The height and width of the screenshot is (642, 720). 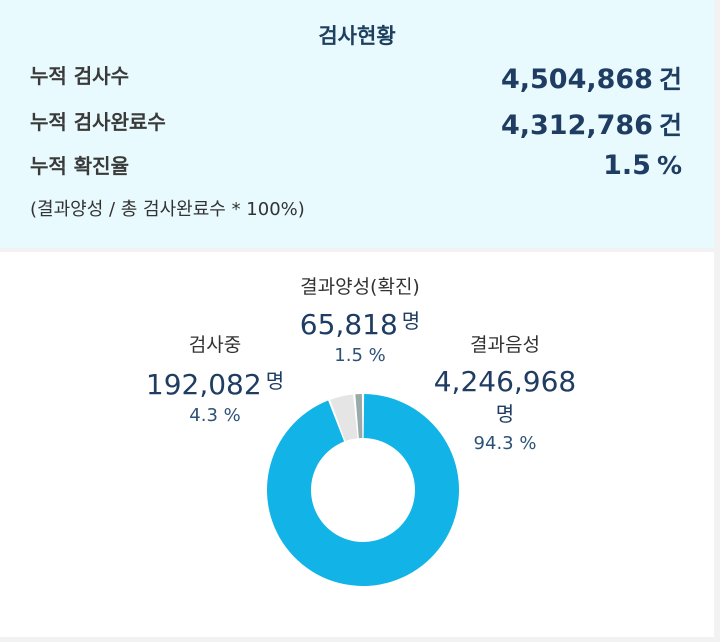 I want to click on confirmed-rate-formula-note: (결과양성 / 총 검사완료수 * 100%), so click(x=167, y=209).